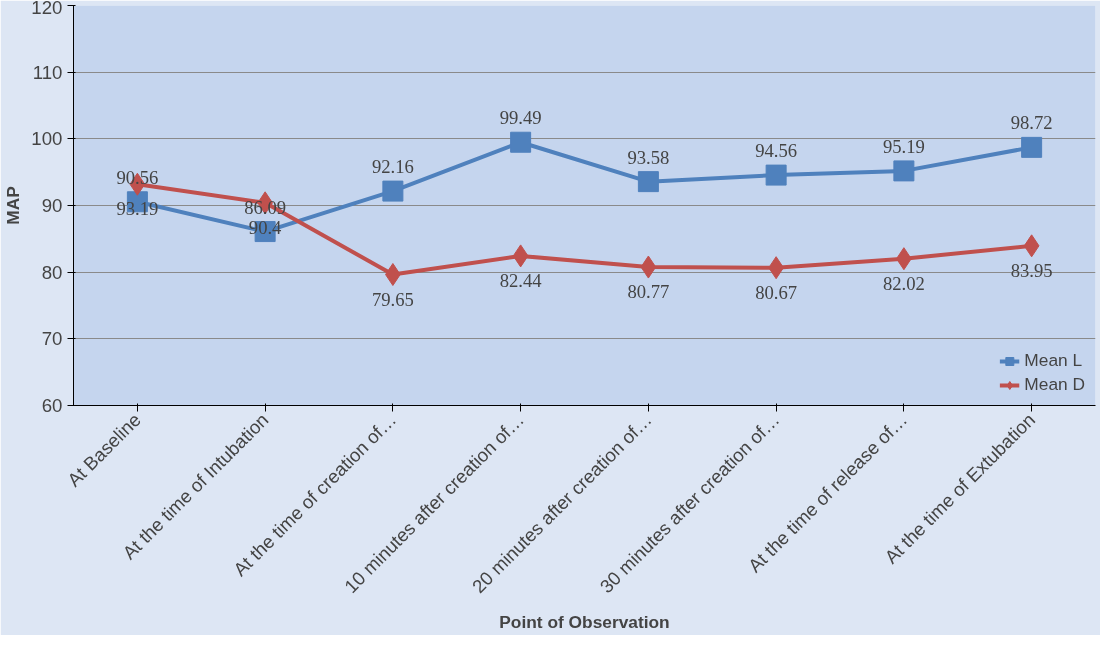  I want to click on x-axis-title: Point of Observation, so click(584, 622).